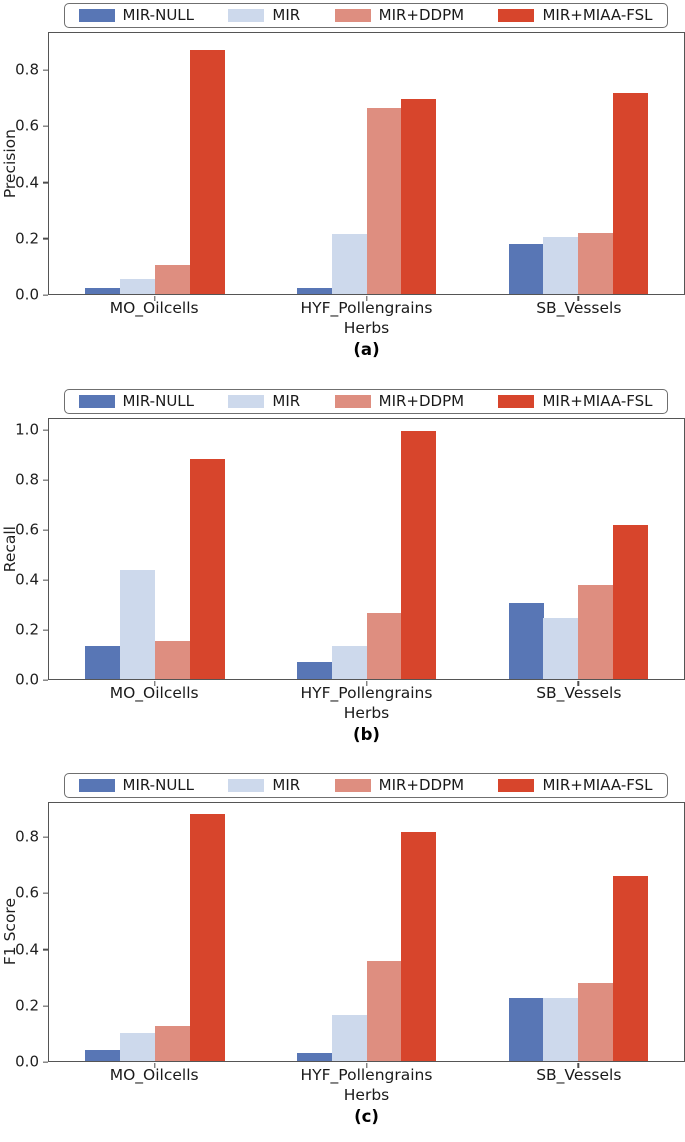 This screenshot has height=1142, width=685. Describe the element at coordinates (352, 401) in the screenshot. I see `legend-swatch-mir-ddpm` at that location.